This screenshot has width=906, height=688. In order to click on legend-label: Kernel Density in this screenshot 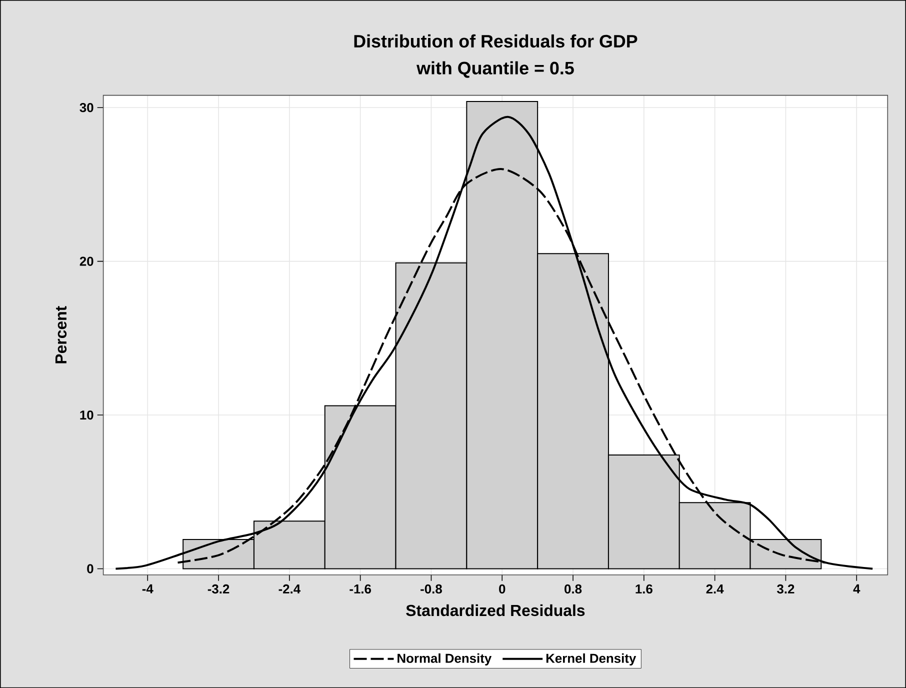, I will do `click(591, 659)`.